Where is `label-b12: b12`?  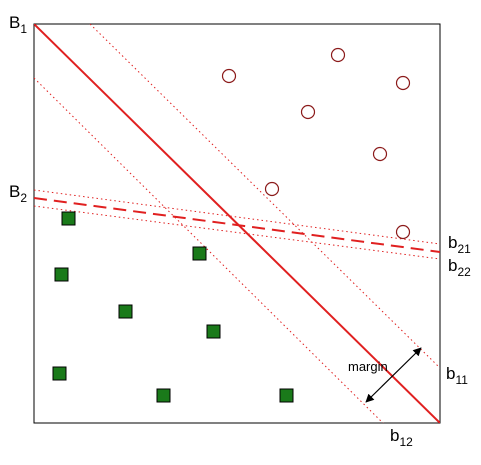 label-b12: b12 is located at coordinates (401, 437).